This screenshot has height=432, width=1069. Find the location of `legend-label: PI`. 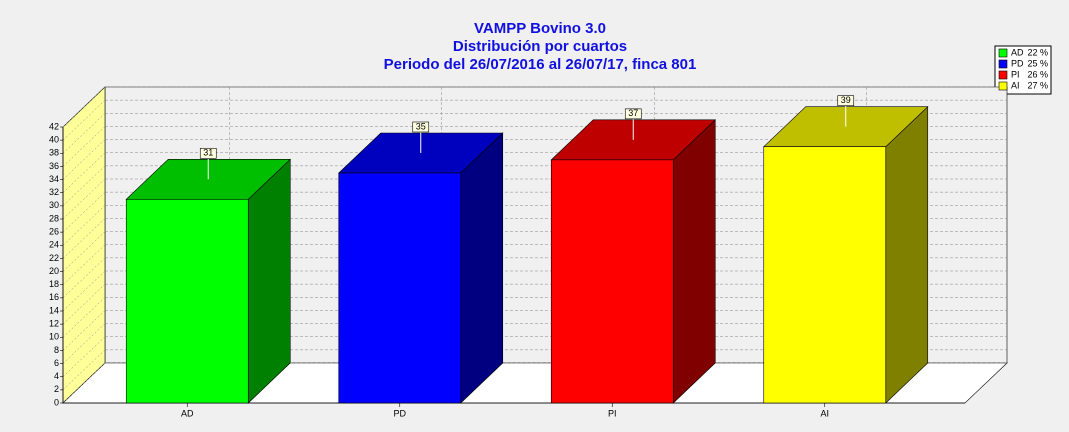

legend-label: PI is located at coordinates (1015, 74).